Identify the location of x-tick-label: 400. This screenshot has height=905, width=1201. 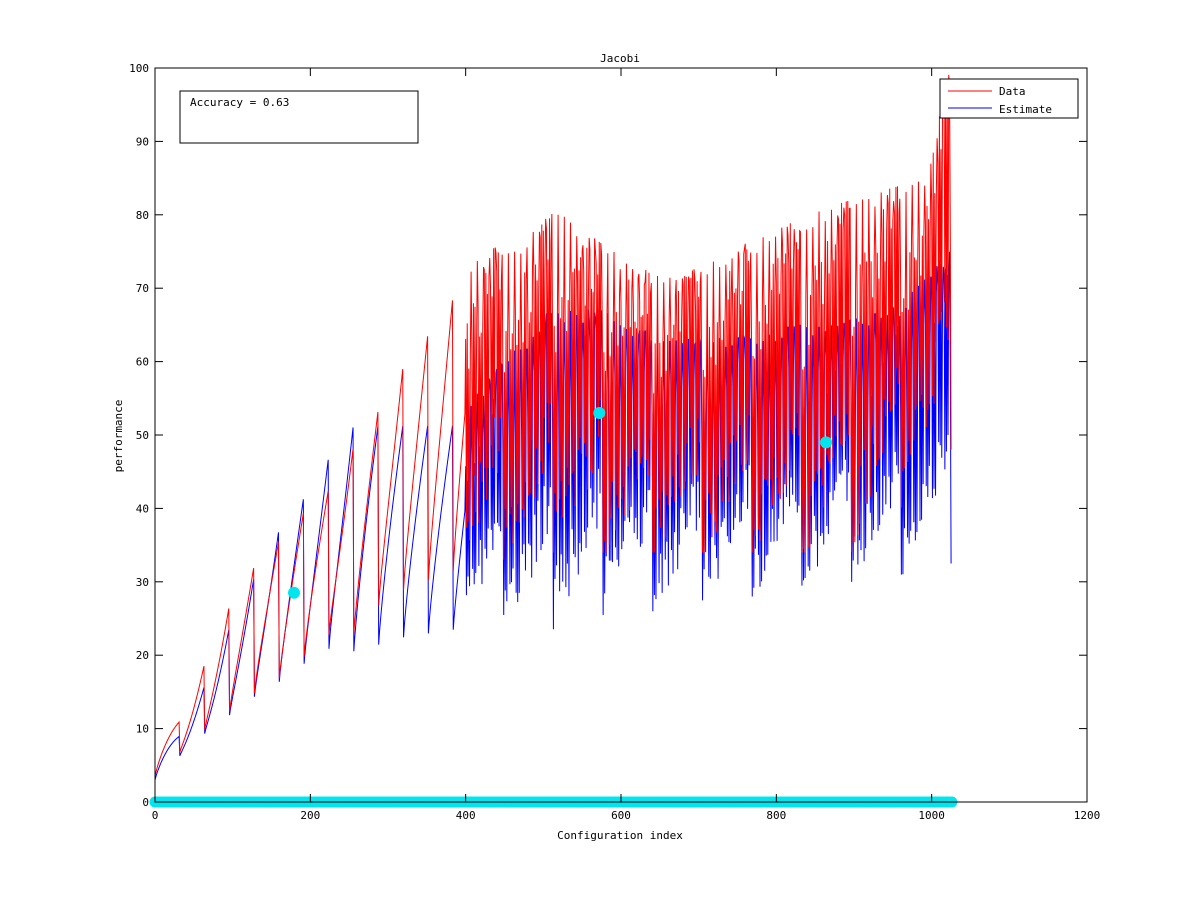
(466, 815).